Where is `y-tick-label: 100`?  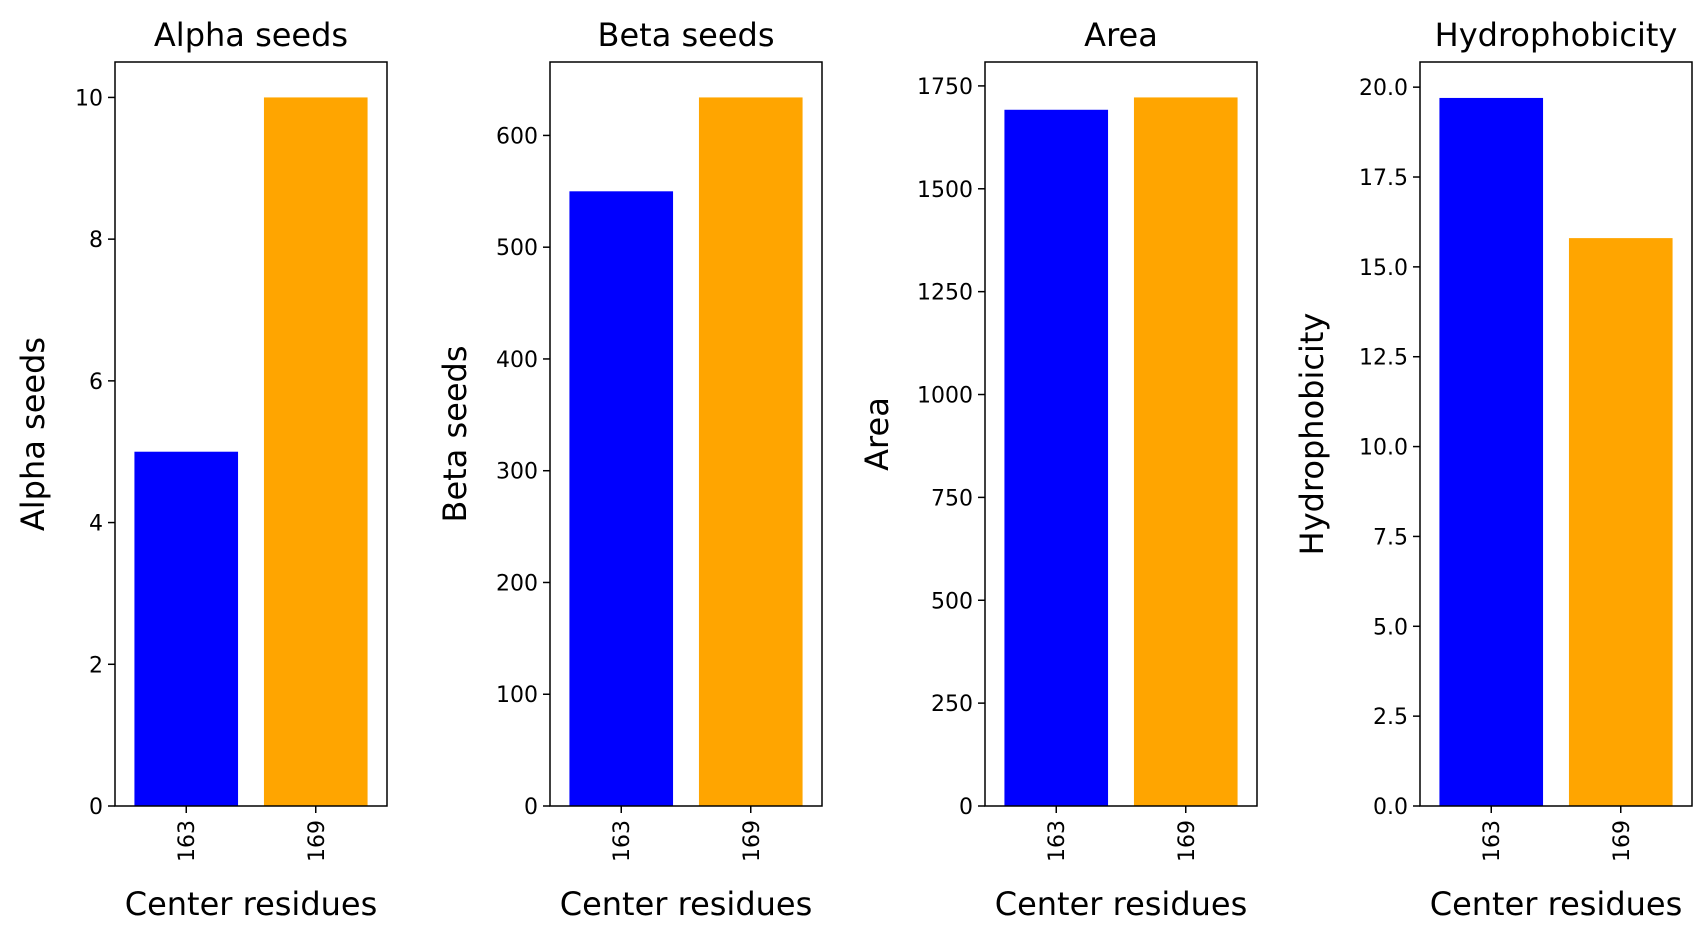 y-tick-label: 100 is located at coordinates (517, 695).